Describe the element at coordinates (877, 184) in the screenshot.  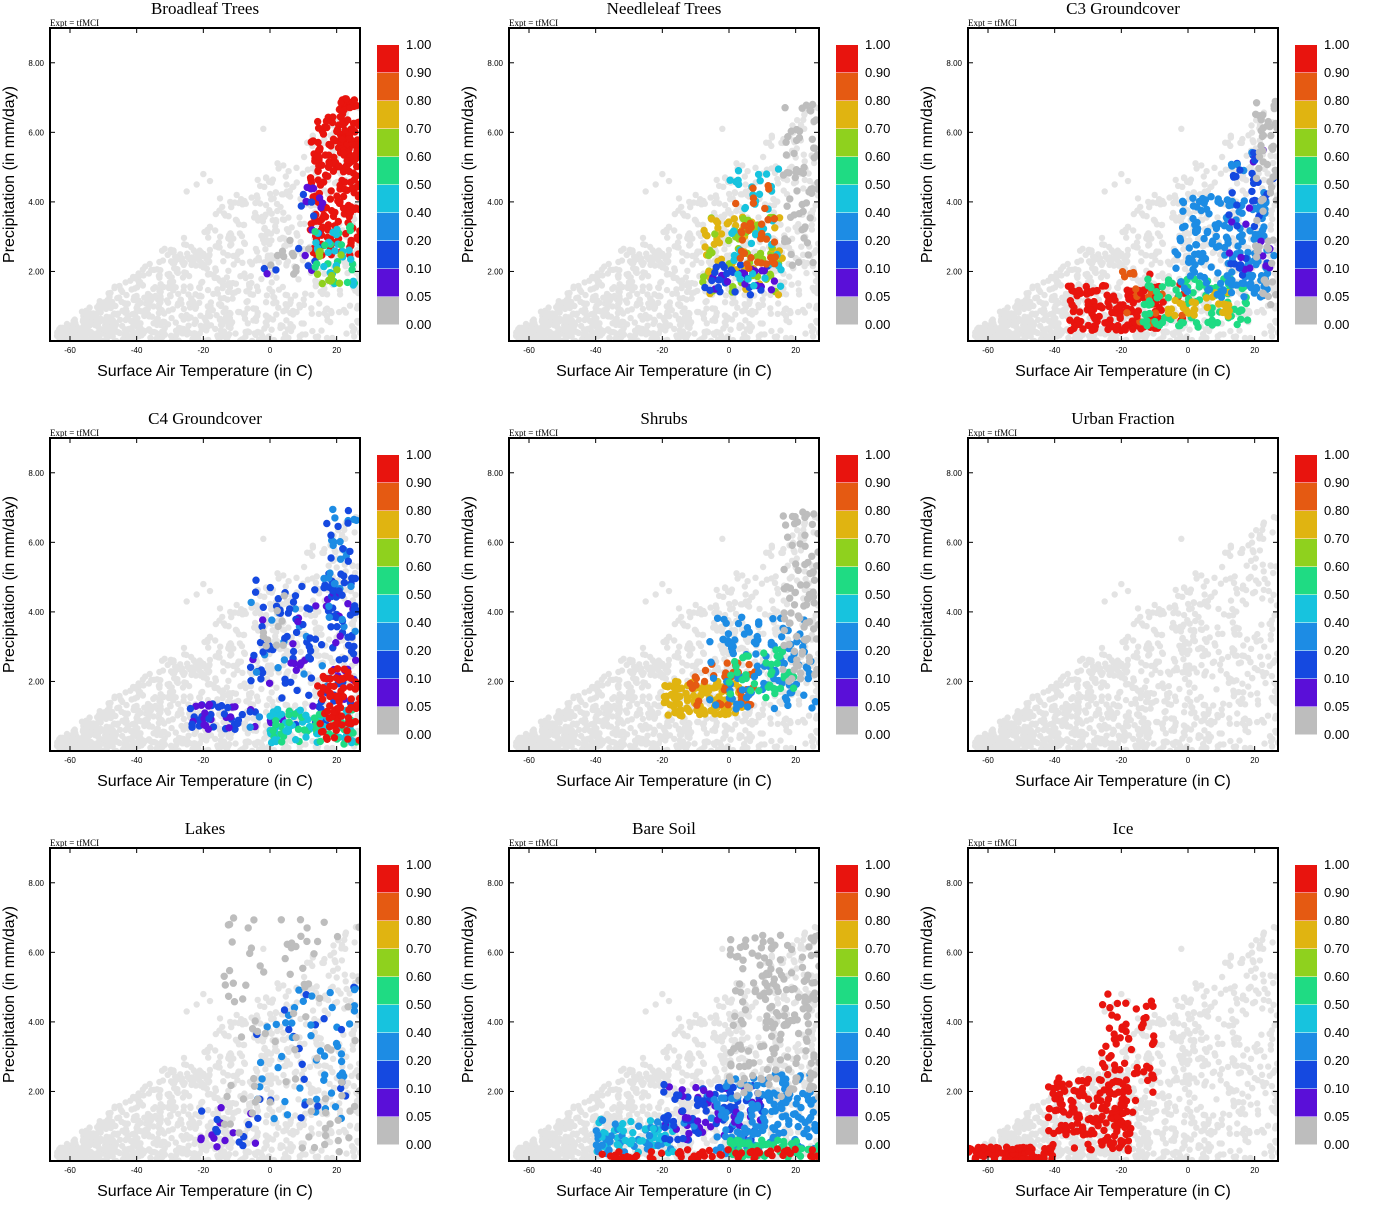
I see `colorbar-label: 0.50` at that location.